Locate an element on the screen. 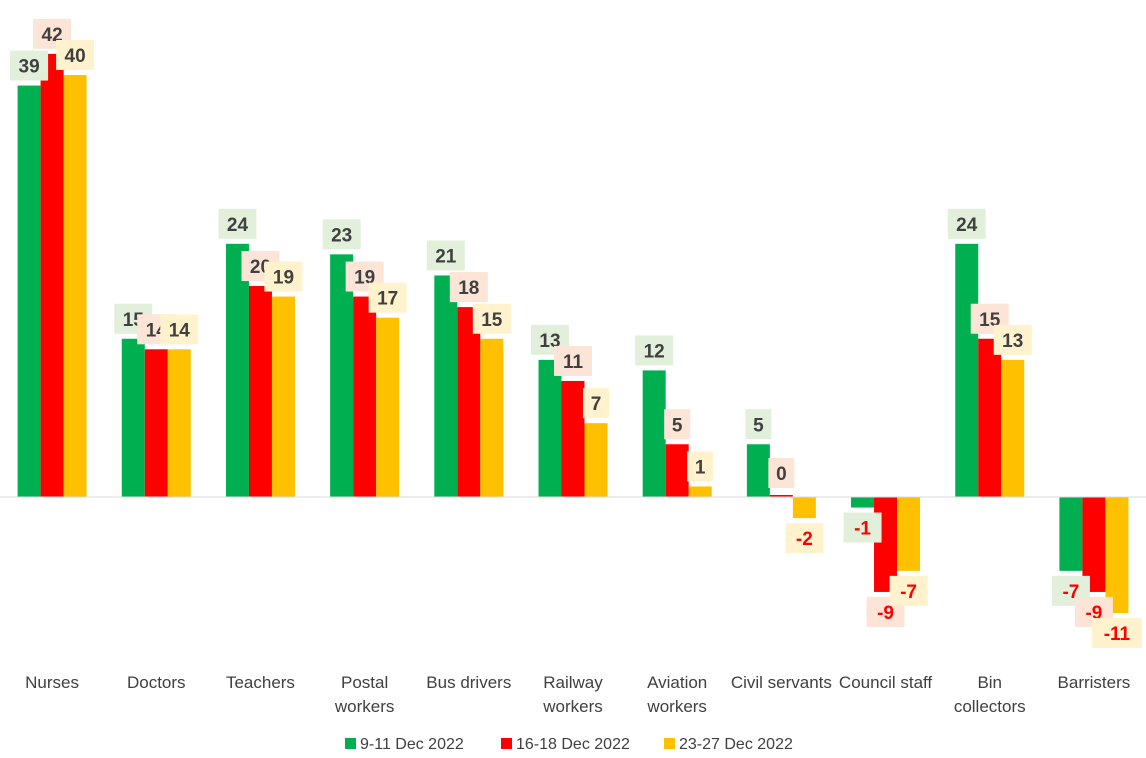 The image size is (1146, 758). data-label-civil-servants-series-2: 0 is located at coordinates (781, 473).